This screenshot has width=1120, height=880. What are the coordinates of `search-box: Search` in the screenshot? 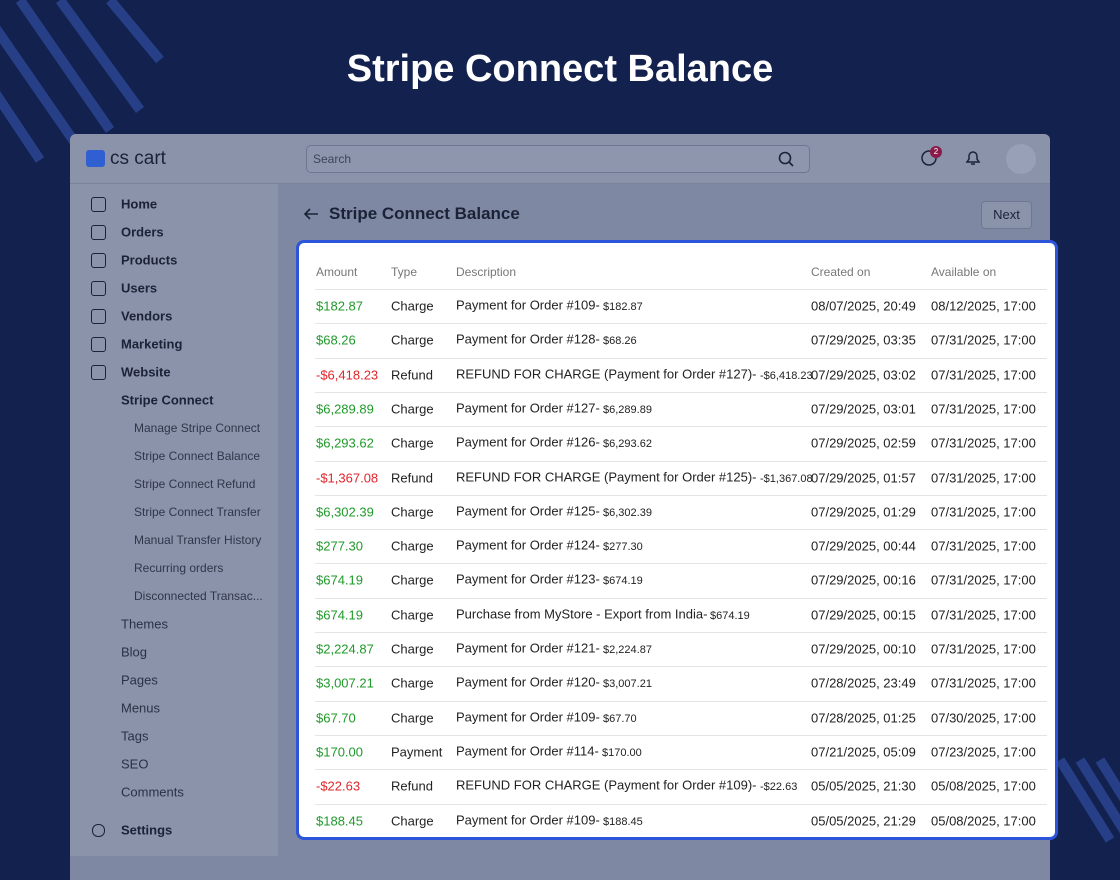 It's located at (558, 159).